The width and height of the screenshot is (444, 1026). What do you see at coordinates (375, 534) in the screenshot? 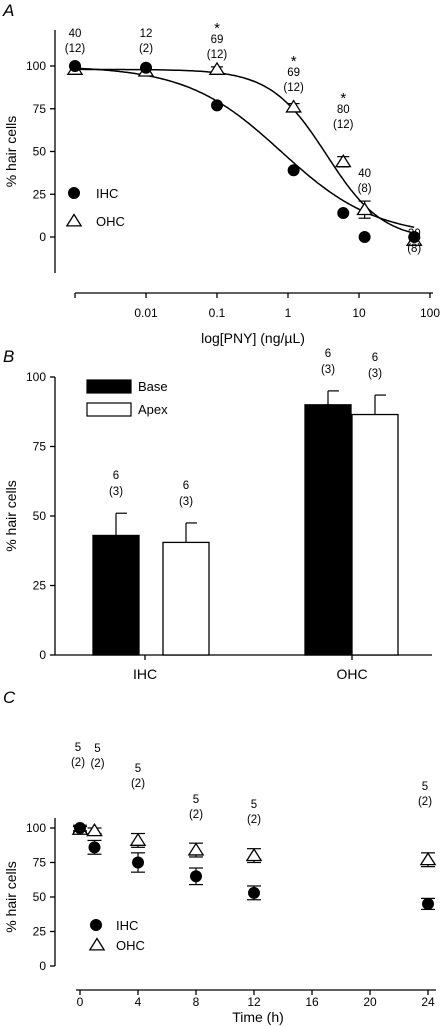
I see `bar-apex-ohc` at bounding box center [375, 534].